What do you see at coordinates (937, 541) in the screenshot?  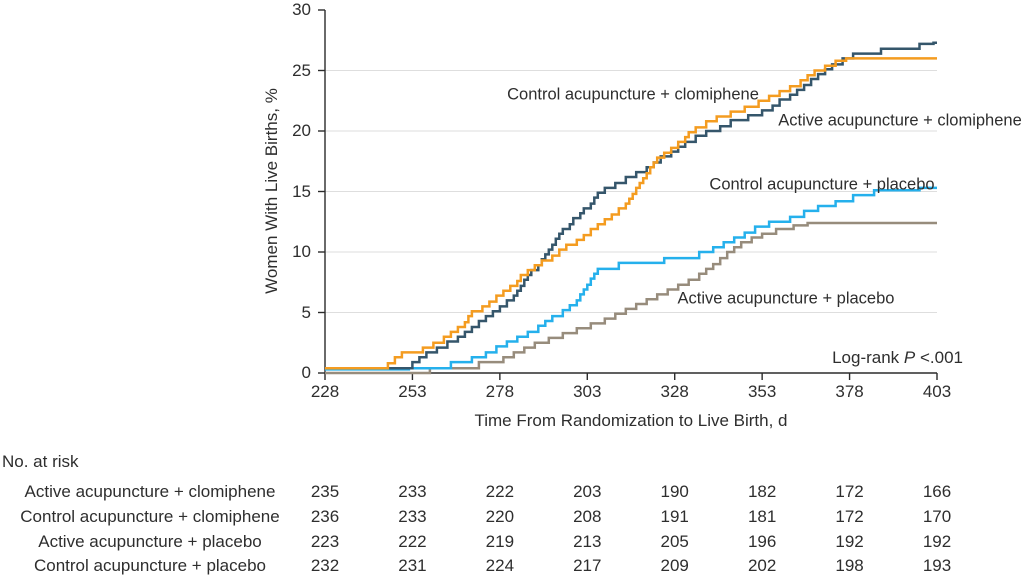 I see `risk-value-r2-c7: 192` at bounding box center [937, 541].